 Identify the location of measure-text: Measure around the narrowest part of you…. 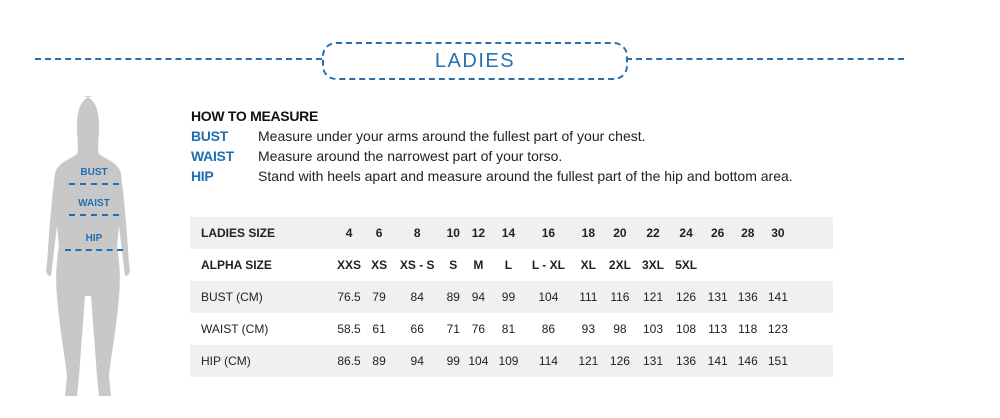
(410, 156).